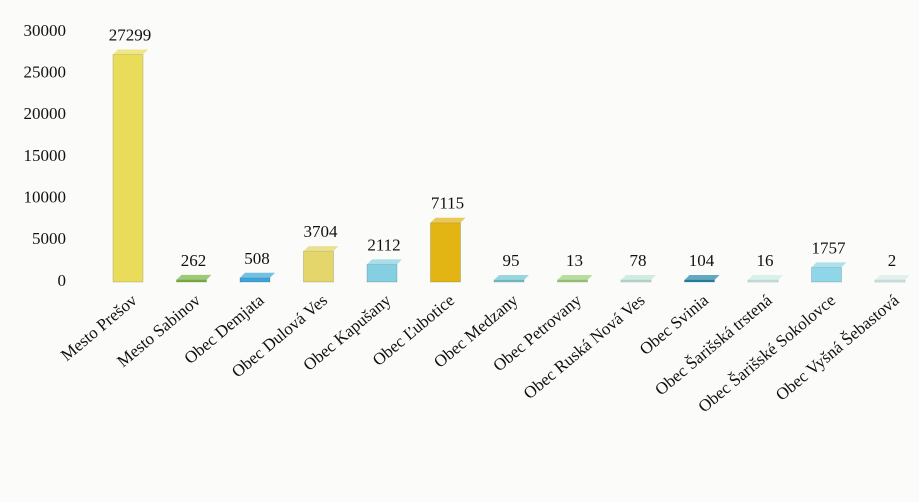  What do you see at coordinates (837, 347) in the screenshot?
I see `x-tick-label: Obec Vyšná Šebastová` at bounding box center [837, 347].